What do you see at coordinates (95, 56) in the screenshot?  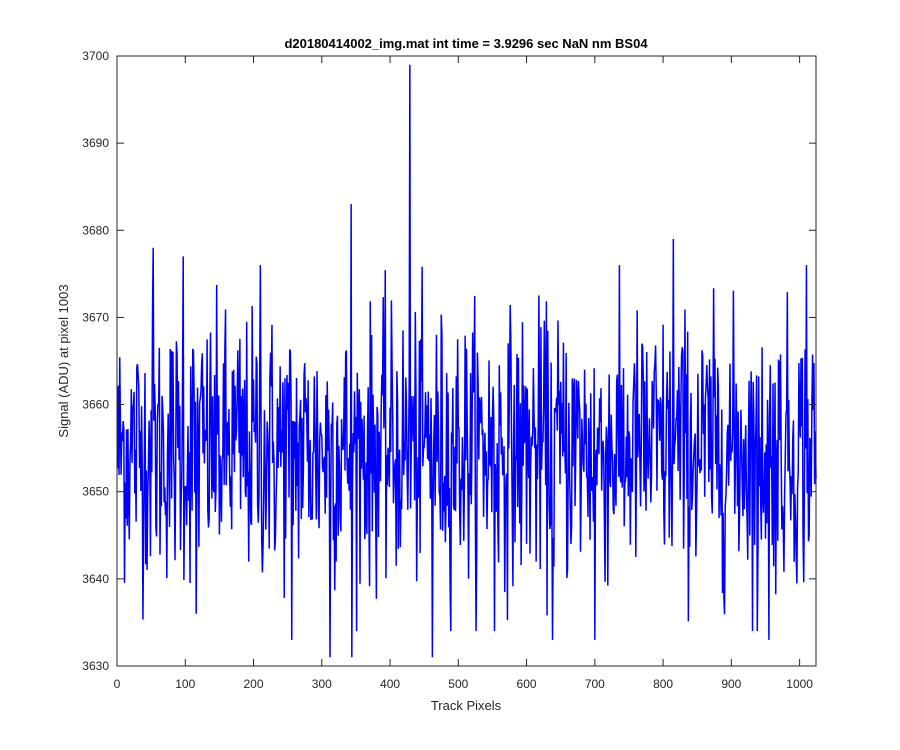 I see `y-tick-label: 3700` at bounding box center [95, 56].